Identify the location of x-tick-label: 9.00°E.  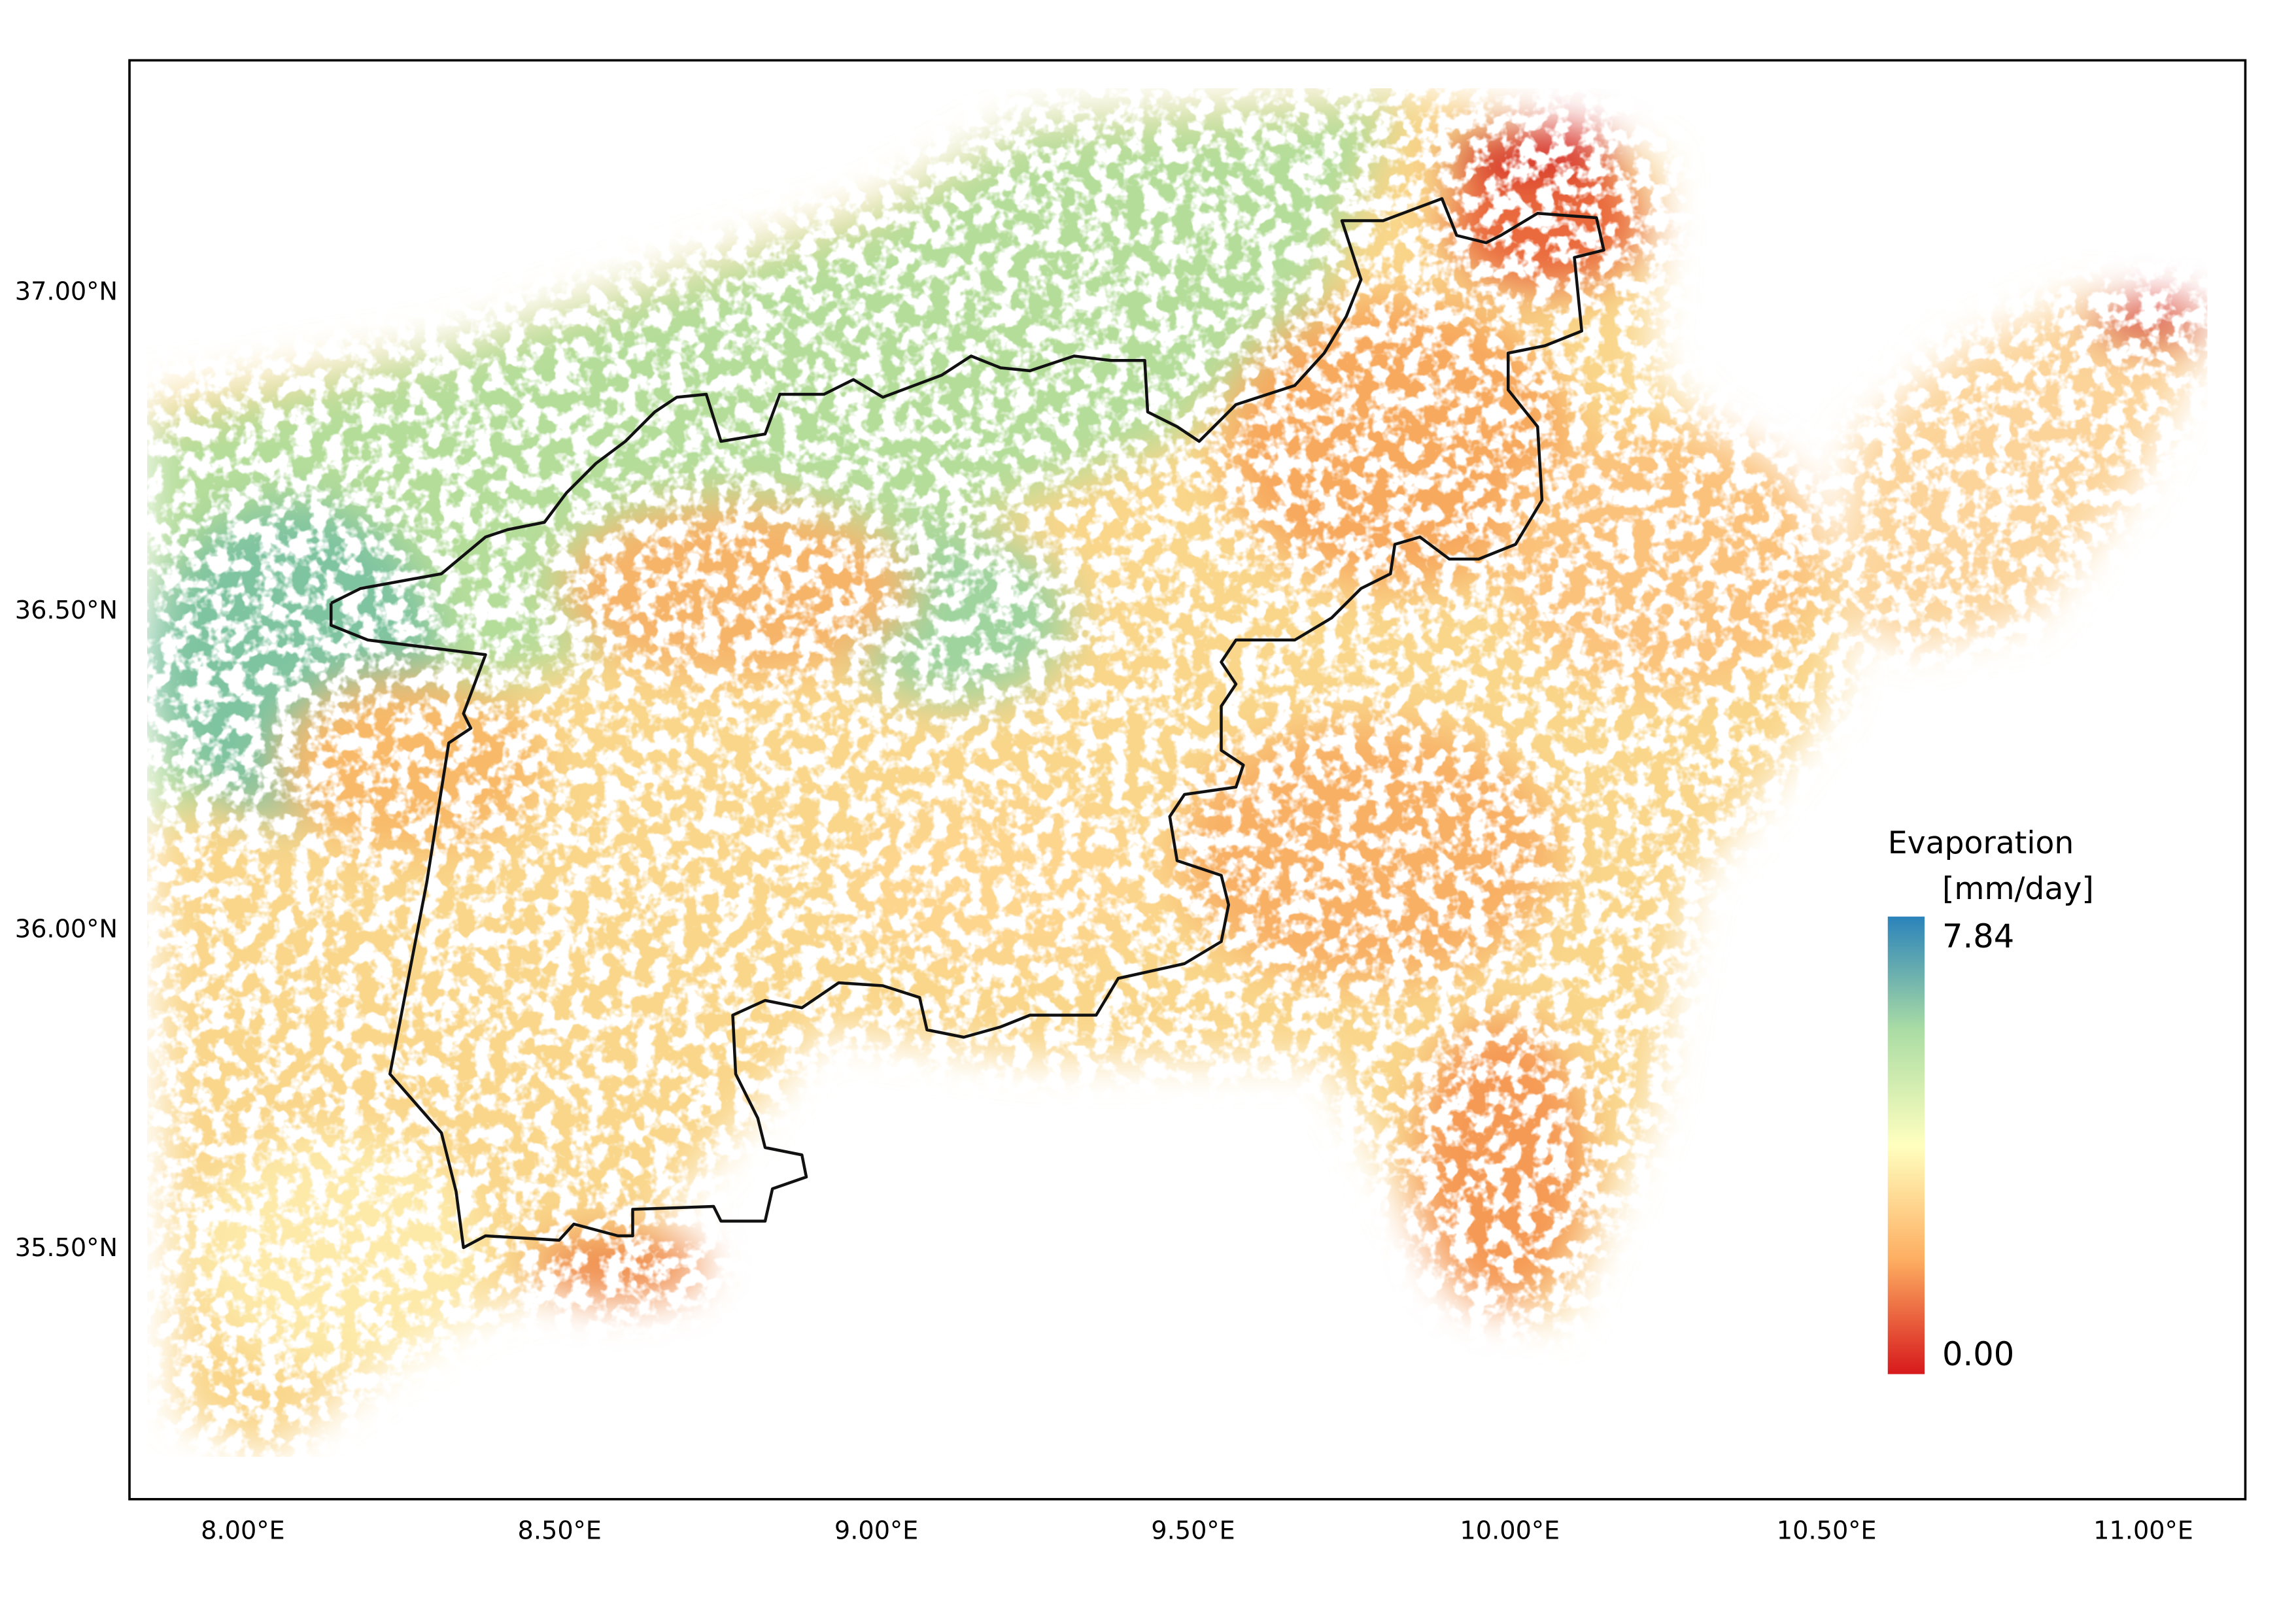
(876, 1531).